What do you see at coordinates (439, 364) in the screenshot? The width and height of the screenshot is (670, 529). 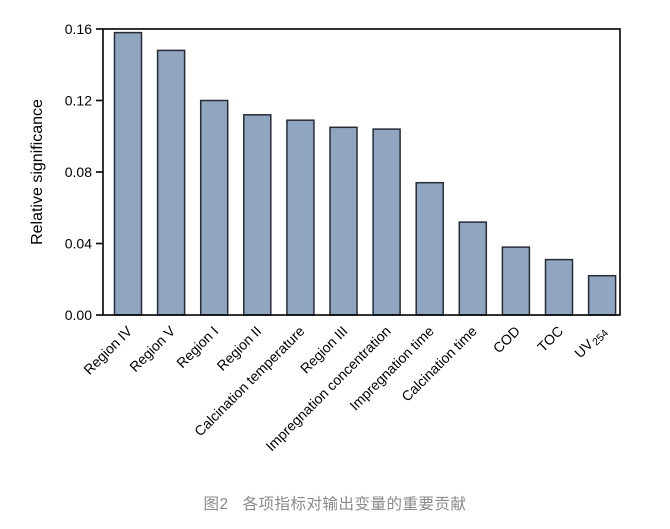 I see `x-category-label: Calcination time` at bounding box center [439, 364].